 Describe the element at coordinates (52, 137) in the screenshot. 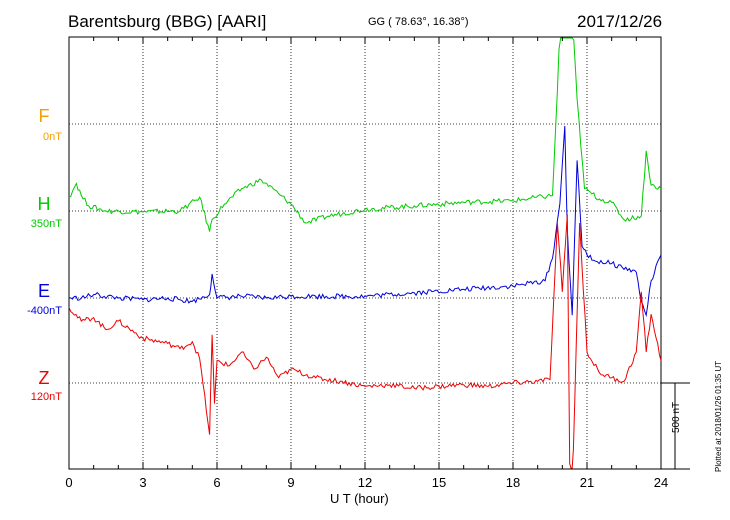

I see `channel-f-baseline: 0nT` at that location.